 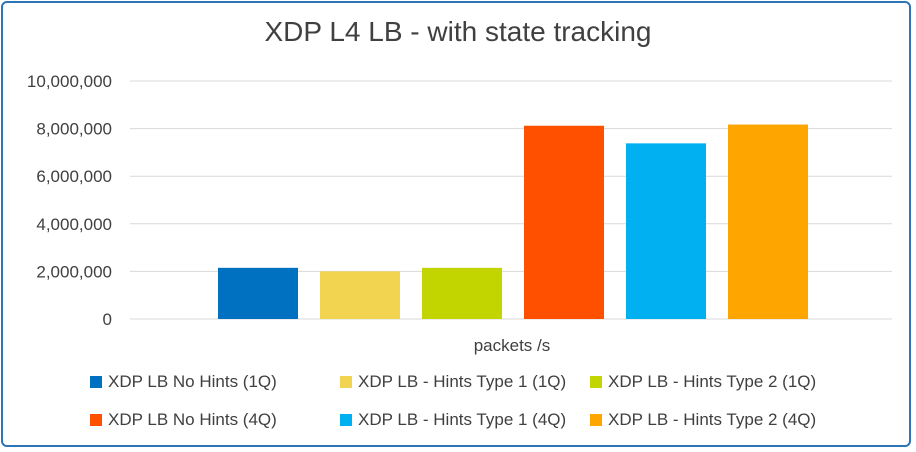 I want to click on y-tick-label: 4,000,000, so click(x=74, y=224).